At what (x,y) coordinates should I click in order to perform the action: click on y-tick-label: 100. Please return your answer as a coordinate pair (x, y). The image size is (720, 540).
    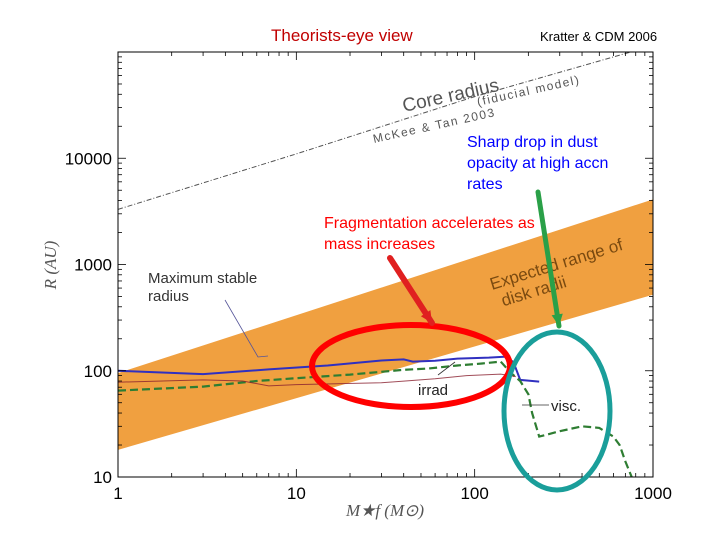
    Looking at the image, I should click on (98, 371).